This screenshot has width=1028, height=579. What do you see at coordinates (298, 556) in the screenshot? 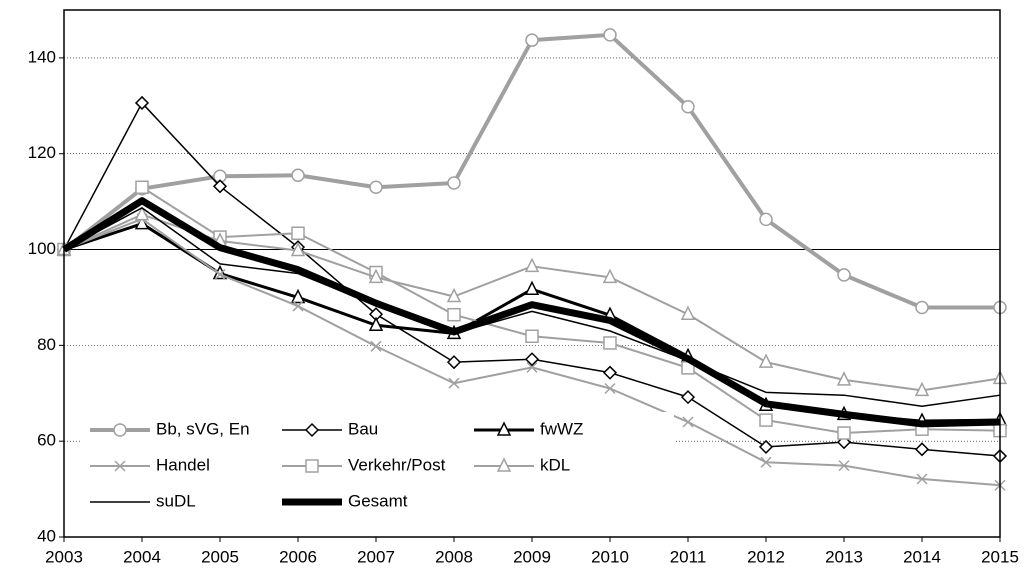
I see `x-tick-label: 2006` at bounding box center [298, 556].